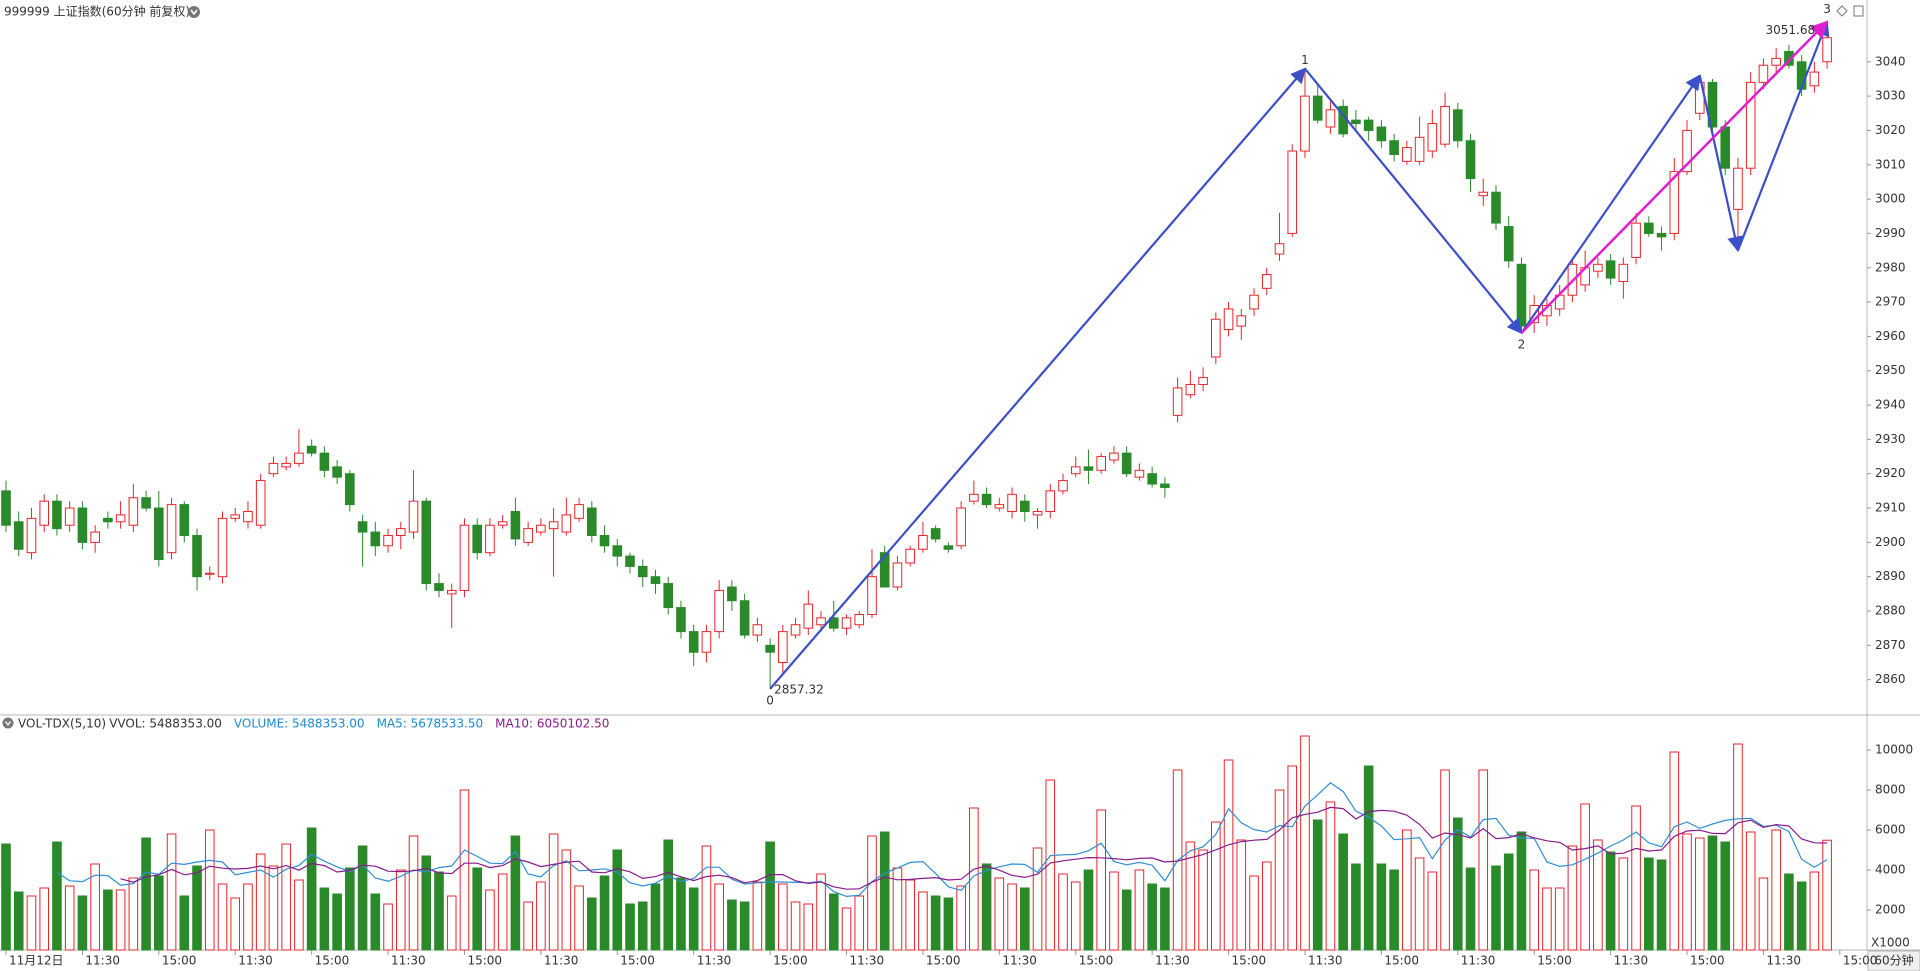 The width and height of the screenshot is (1920, 971). Describe the element at coordinates (36, 961) in the screenshot. I see `x-tick-label: 11月12日` at that location.